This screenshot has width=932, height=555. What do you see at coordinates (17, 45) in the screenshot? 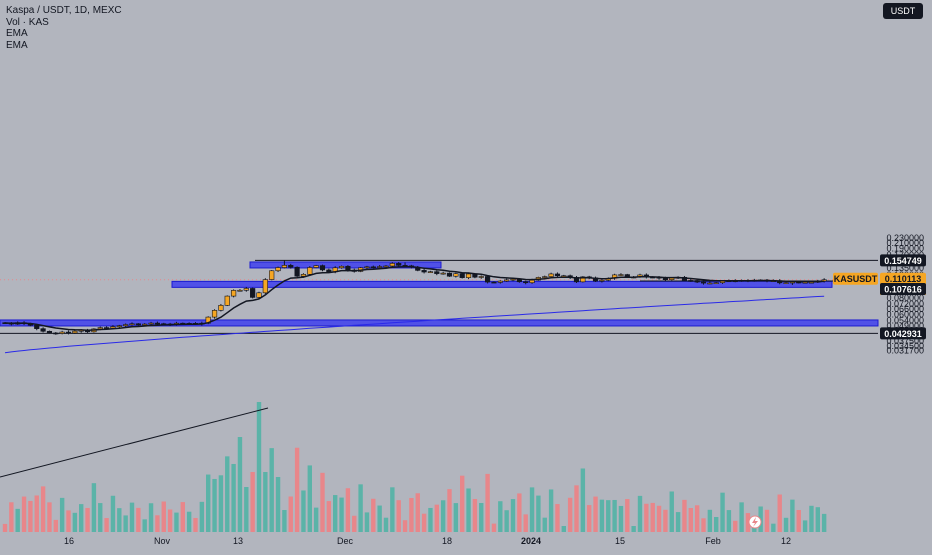
I see `legend-ema-2: EMA` at bounding box center [17, 45].